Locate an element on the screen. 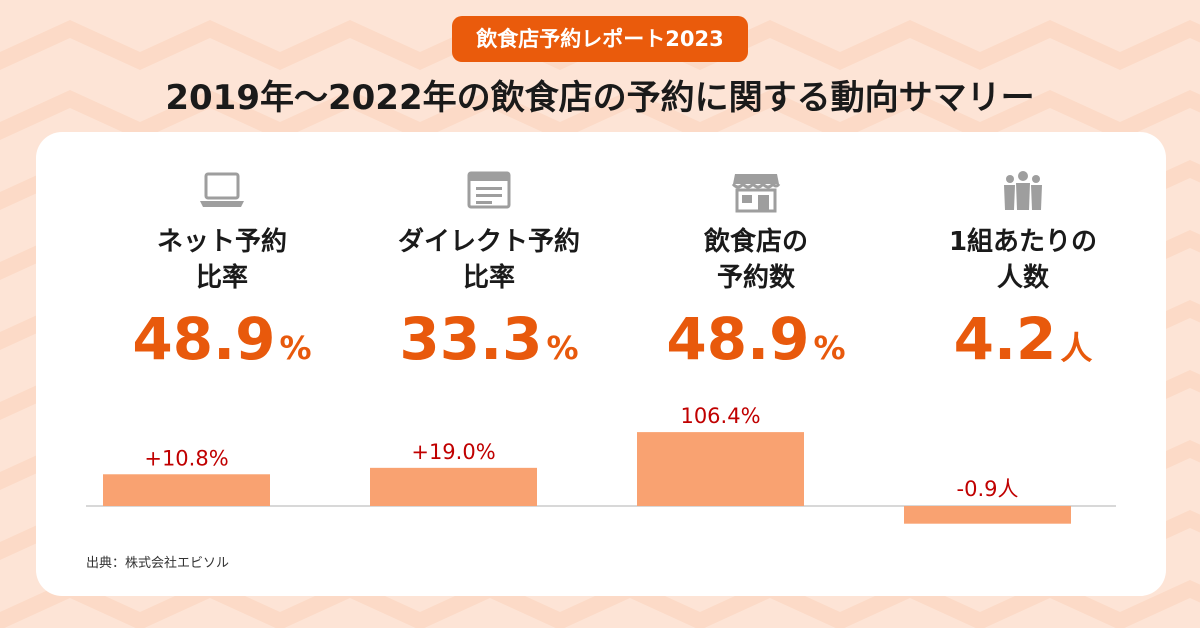 Image resolution: width=1200 pixels, height=628 pixels. laptop-icon is located at coordinates (222, 189).